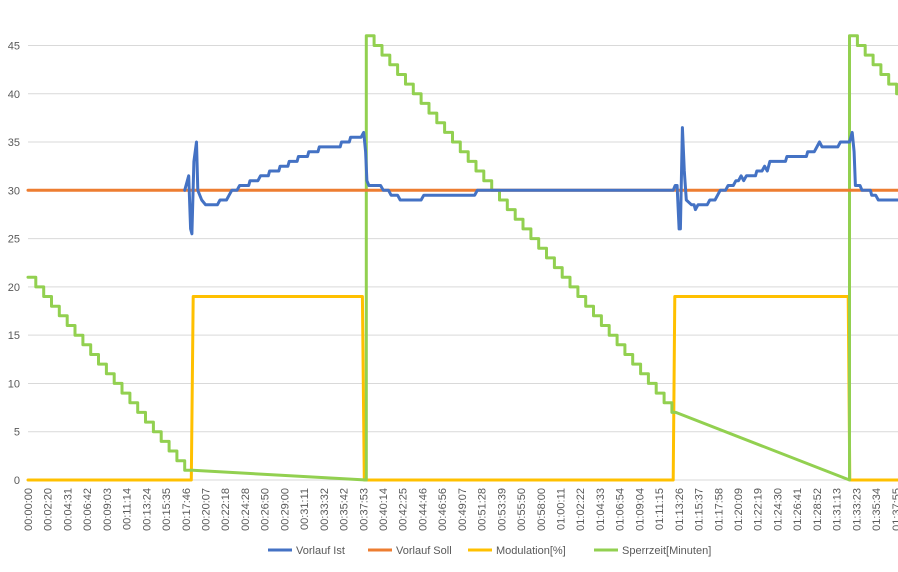  What do you see at coordinates (266, 509) in the screenshot?
I see `x-tick-label: 00:26:50` at bounding box center [266, 509].